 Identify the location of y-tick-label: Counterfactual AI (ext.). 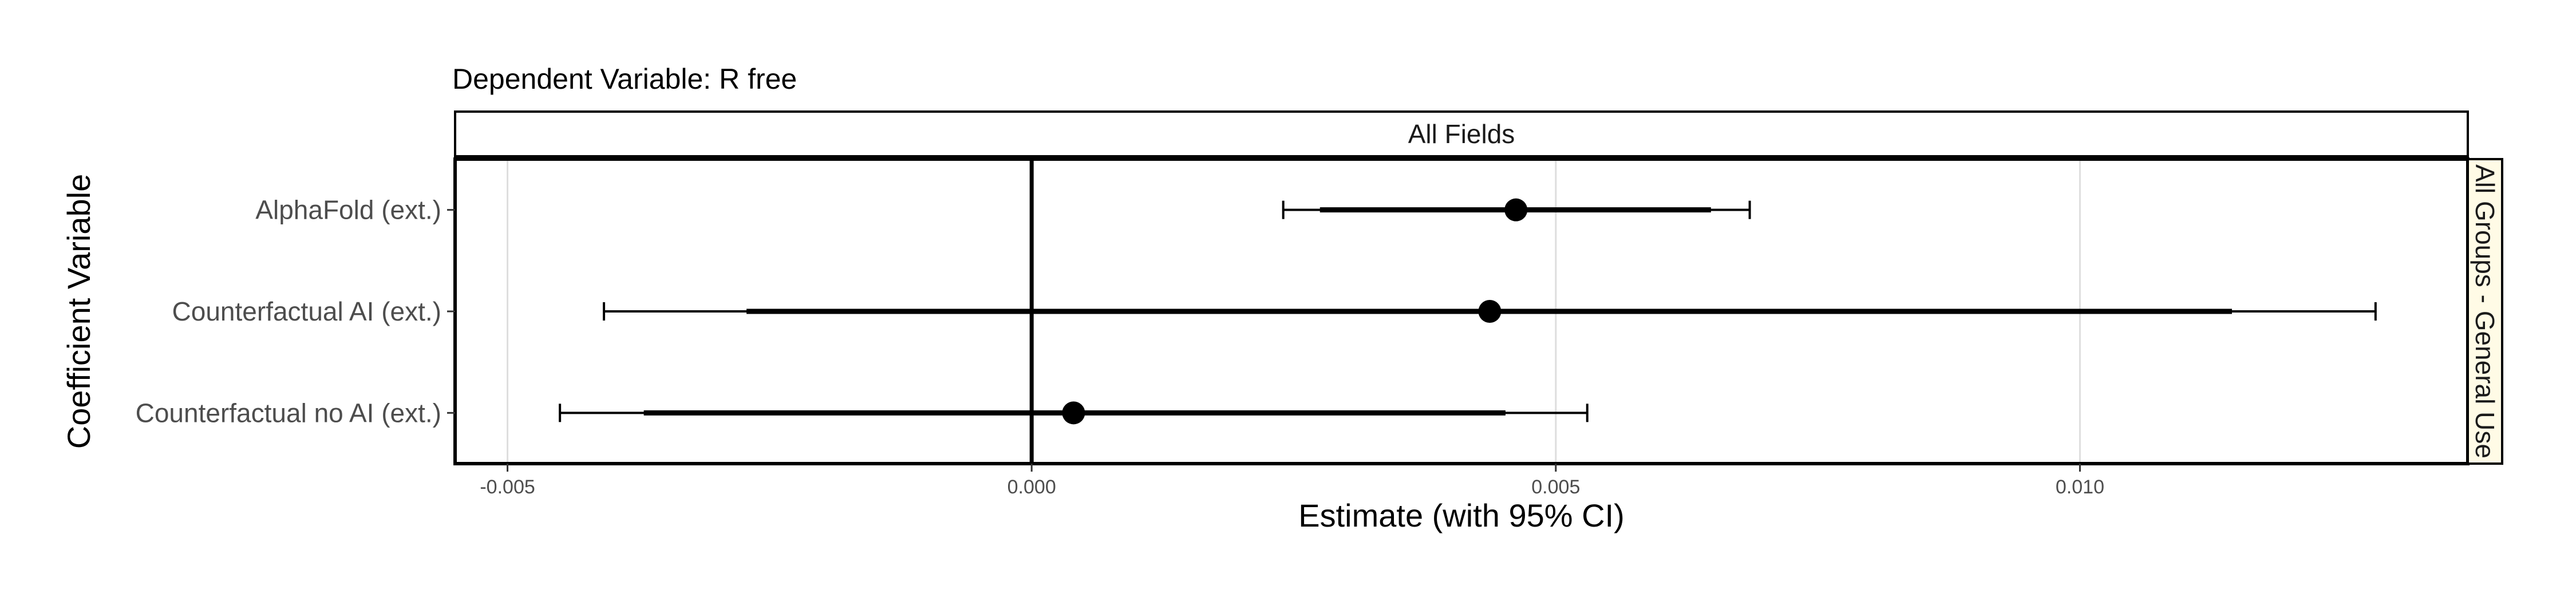
(306, 311).